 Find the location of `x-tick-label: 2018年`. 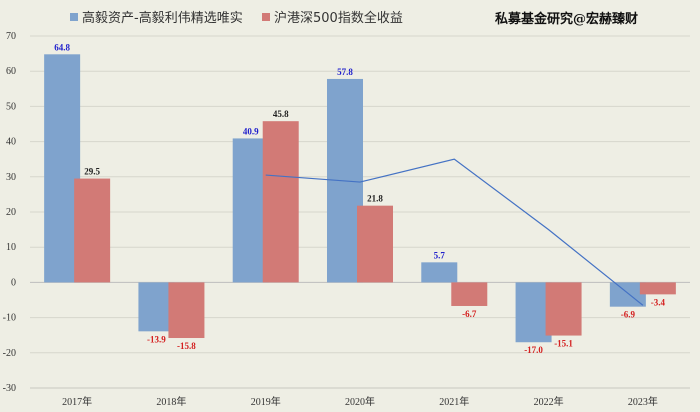

x-tick-label: 2018年 is located at coordinates (171, 401).